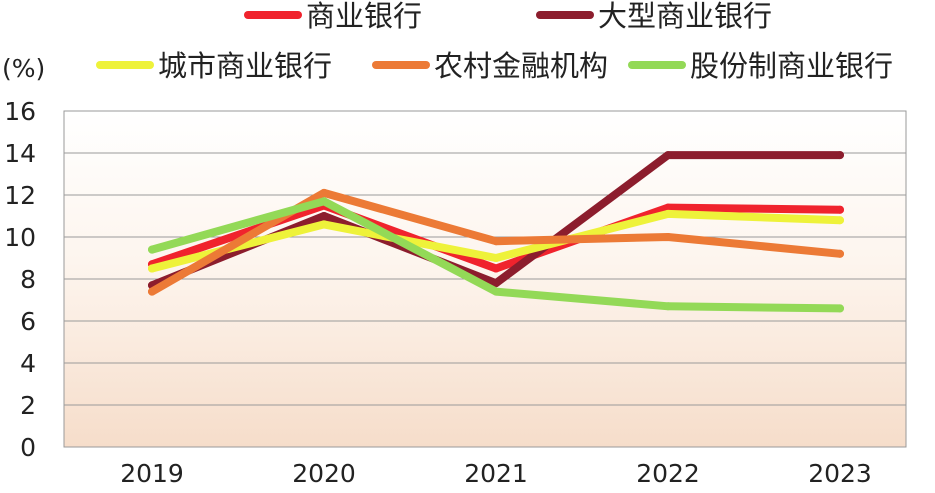  I want to click on x-tick-label: 2019, so click(152, 473).